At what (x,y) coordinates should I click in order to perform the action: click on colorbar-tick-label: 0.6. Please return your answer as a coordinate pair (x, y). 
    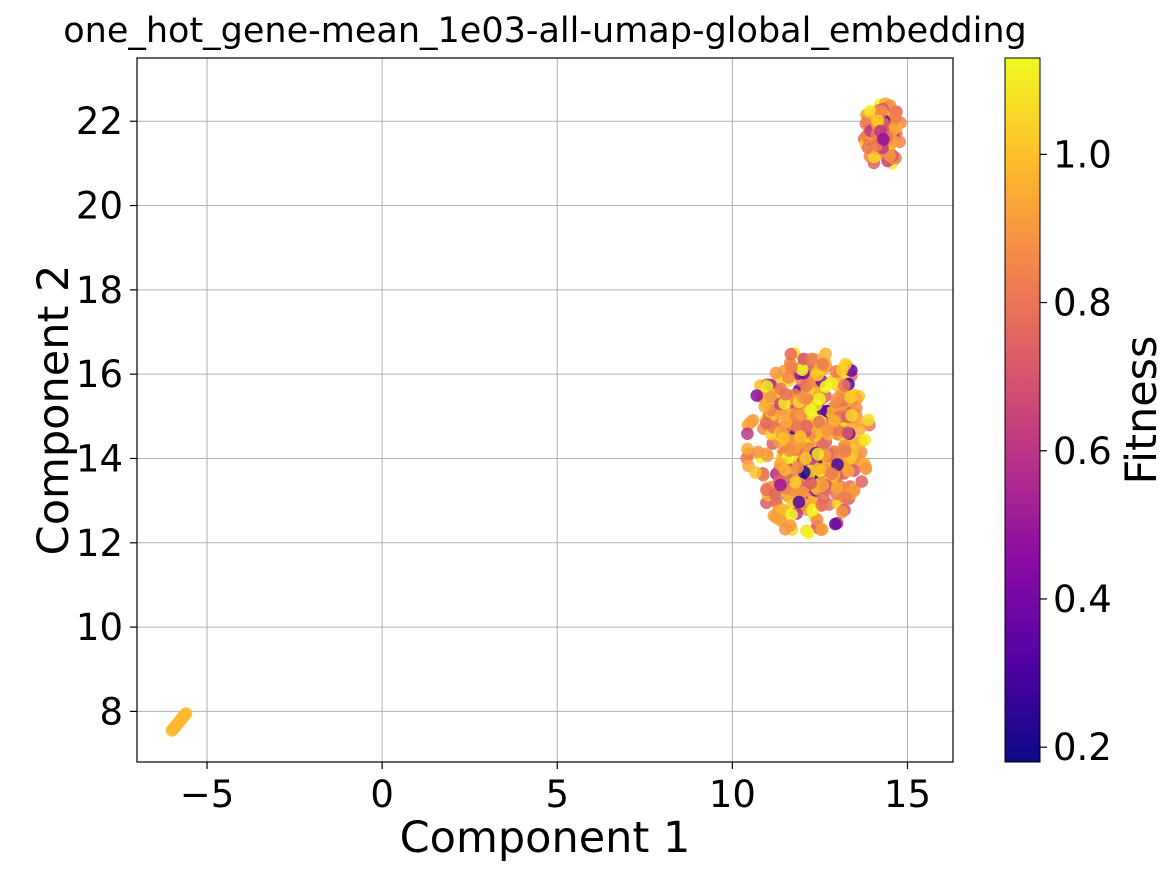
    Looking at the image, I should click on (1082, 451).